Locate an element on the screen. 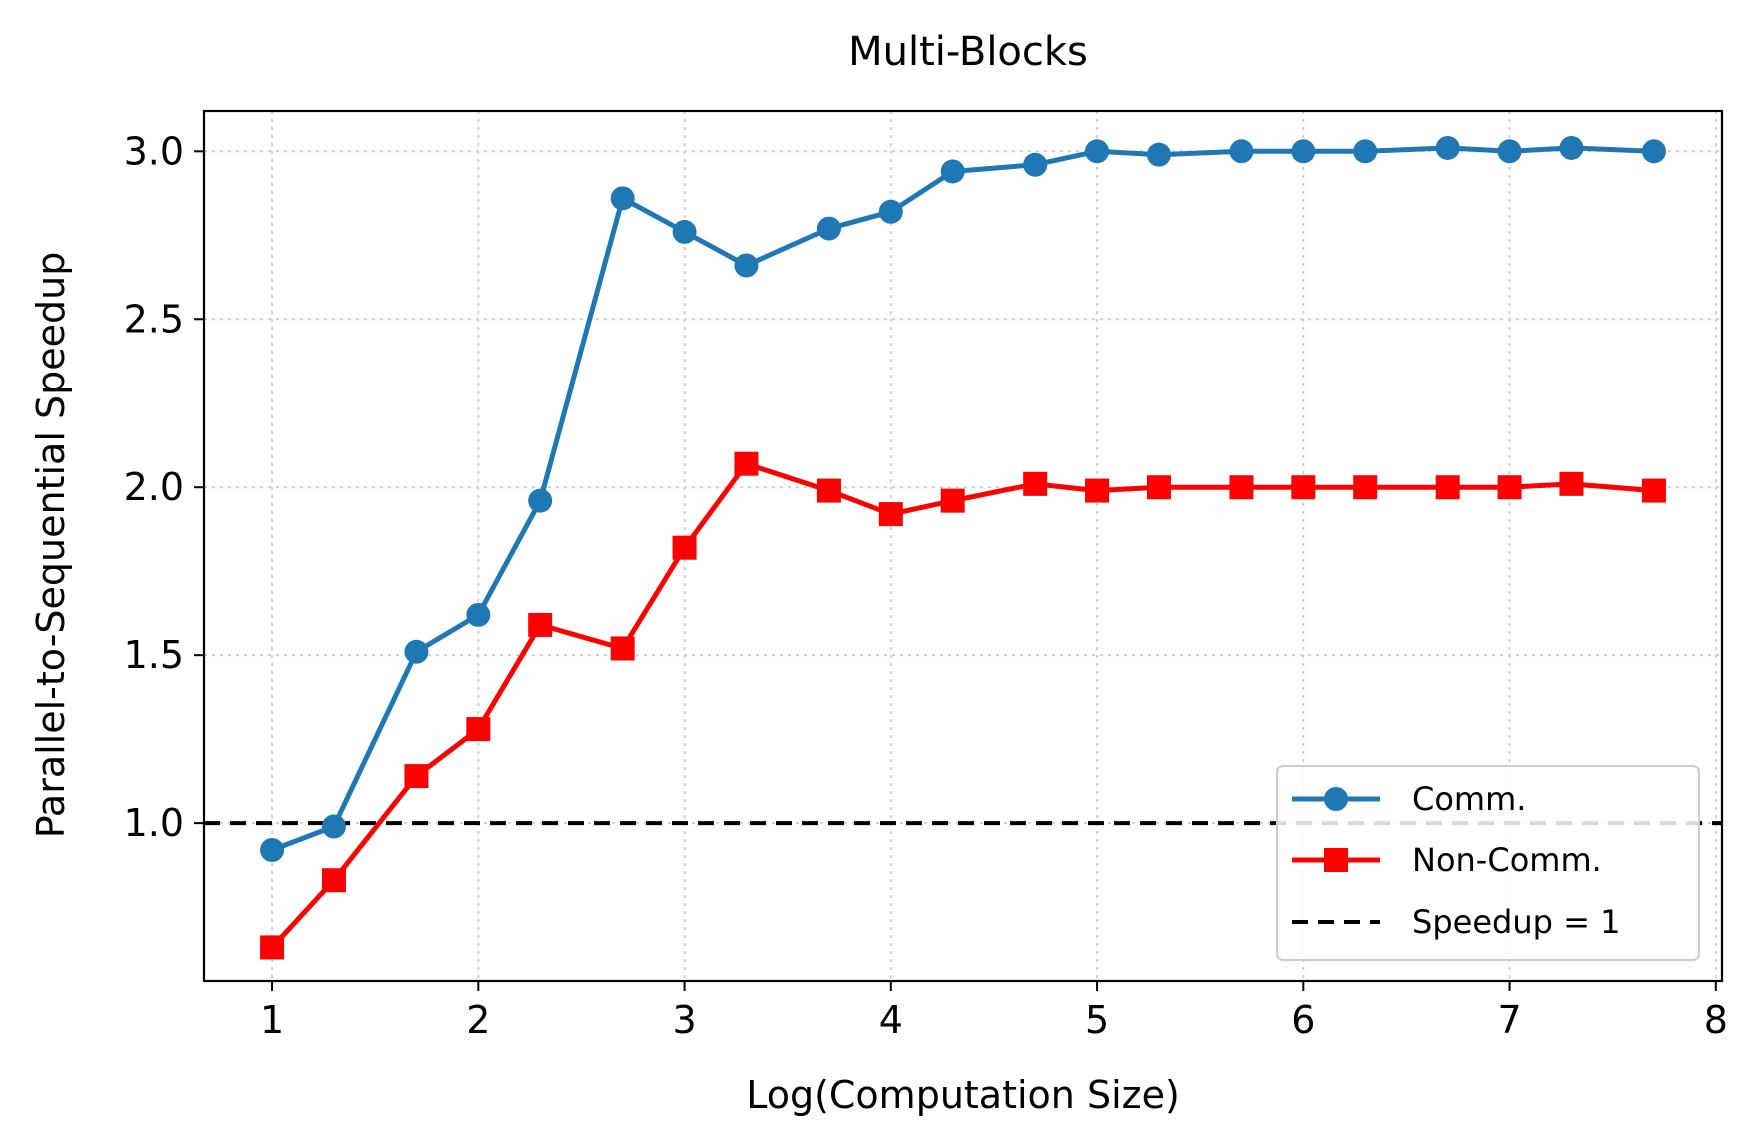 Image resolution: width=1749 pixels, height=1148 pixels. legend-comm-label: Comm. is located at coordinates (1469, 799).